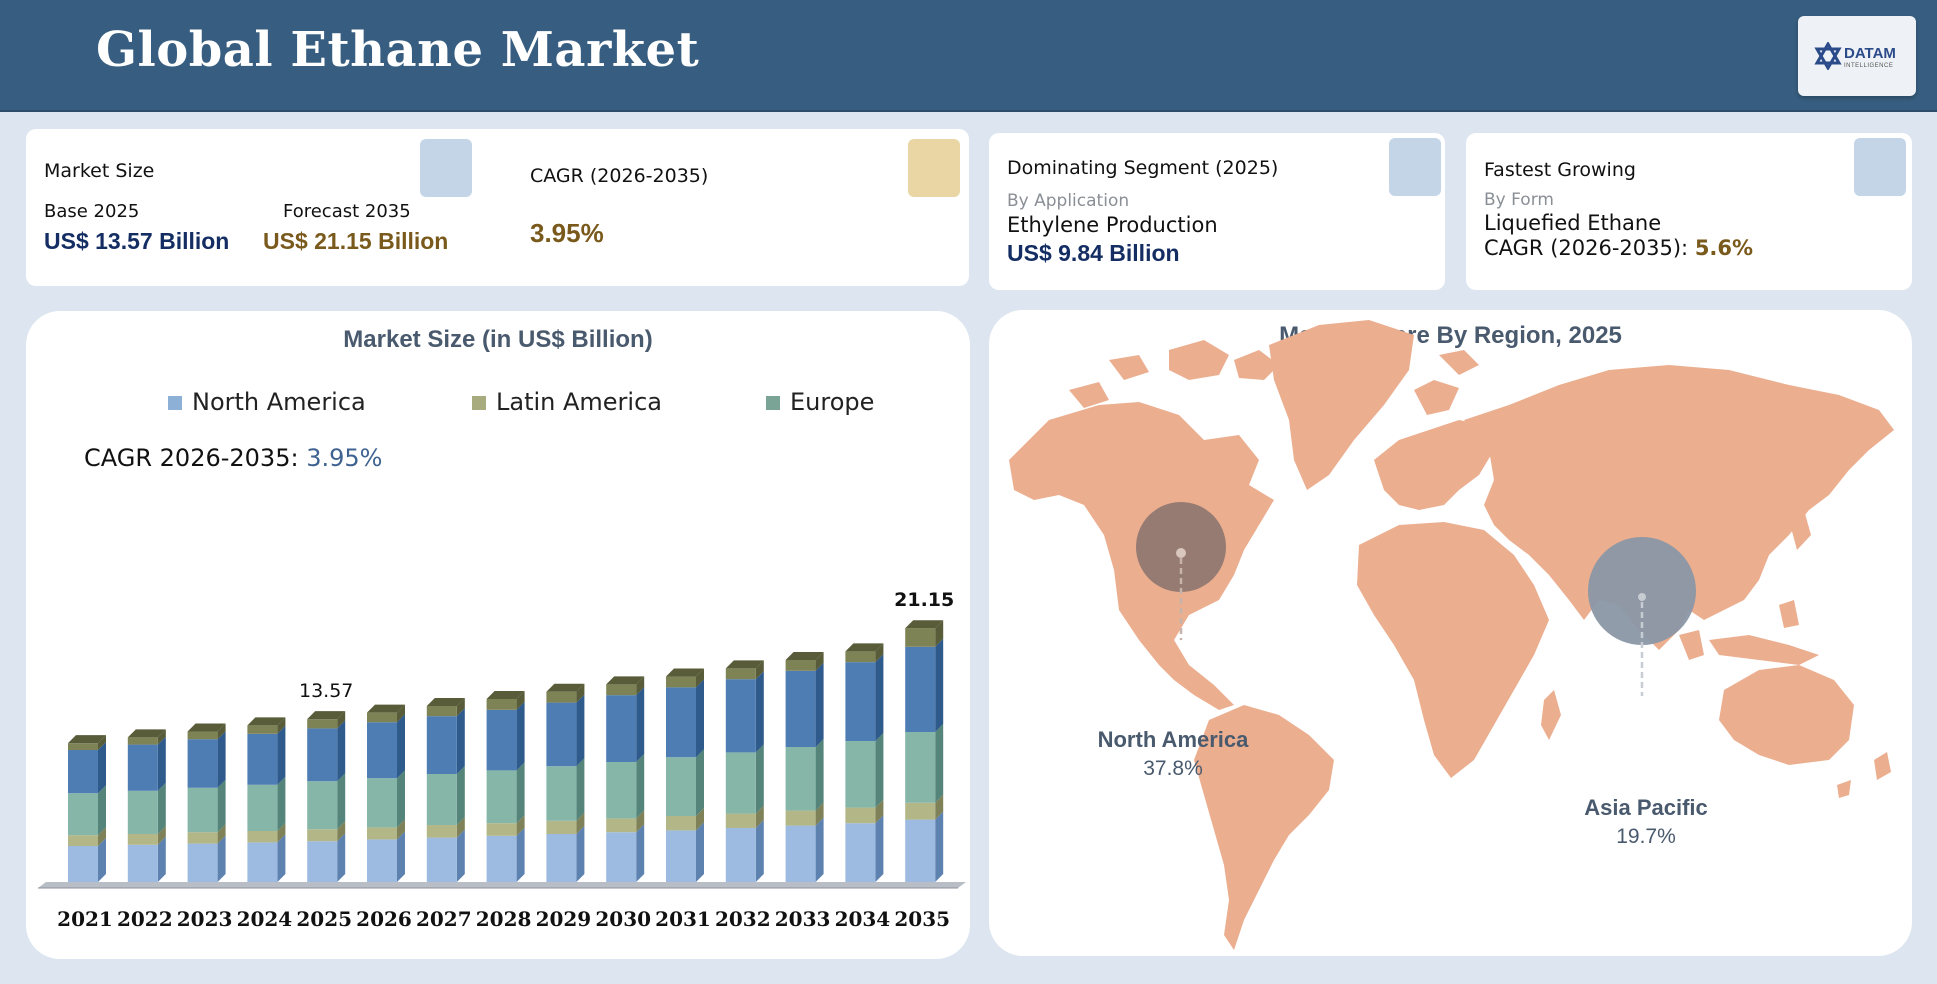  Describe the element at coordinates (92, 211) in the screenshot. I see `base-year-label: Base 2025` at that location.